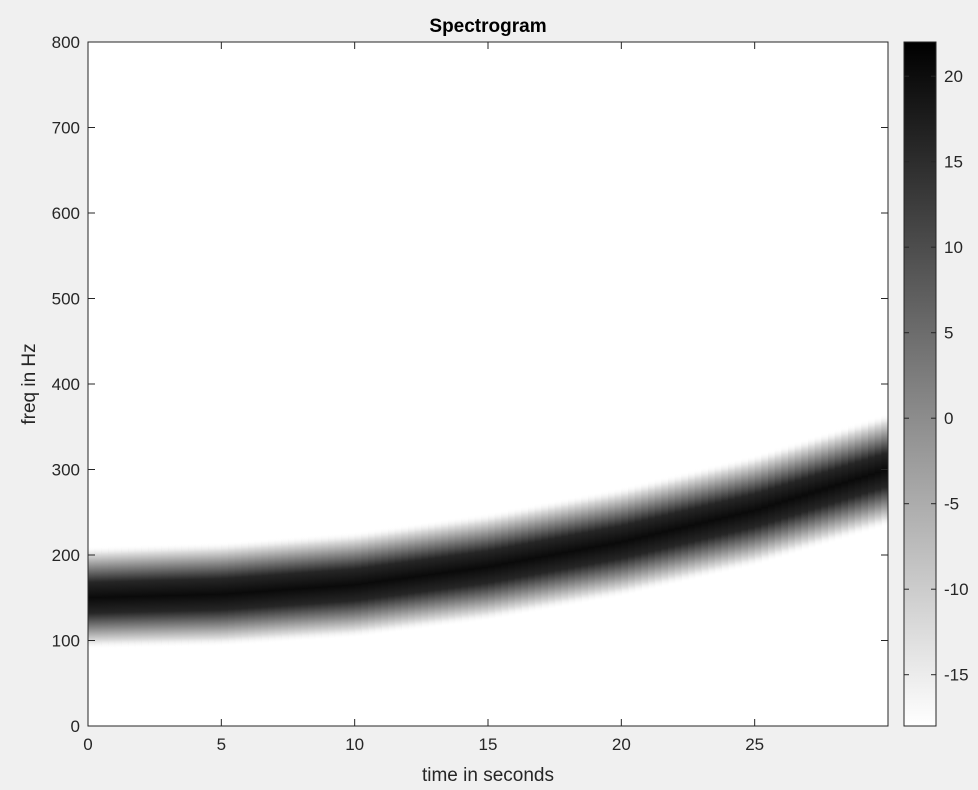 The height and width of the screenshot is (790, 978). I want to click on colorbar, so click(920, 384).